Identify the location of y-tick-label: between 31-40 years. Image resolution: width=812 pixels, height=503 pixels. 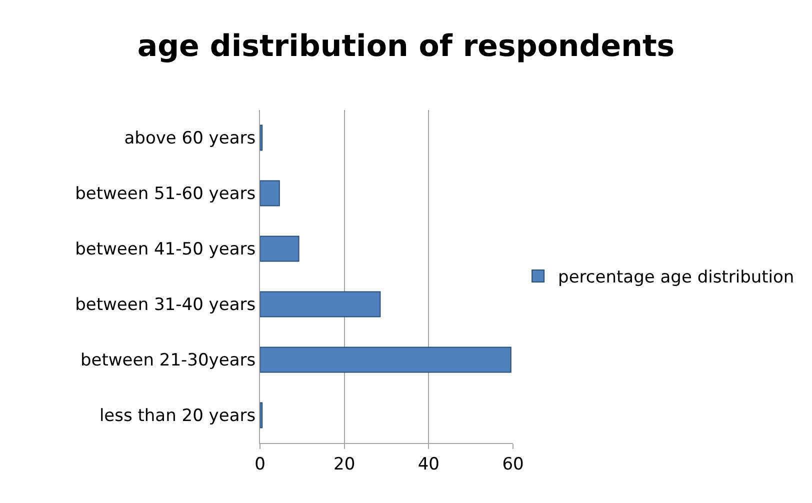
(165, 305).